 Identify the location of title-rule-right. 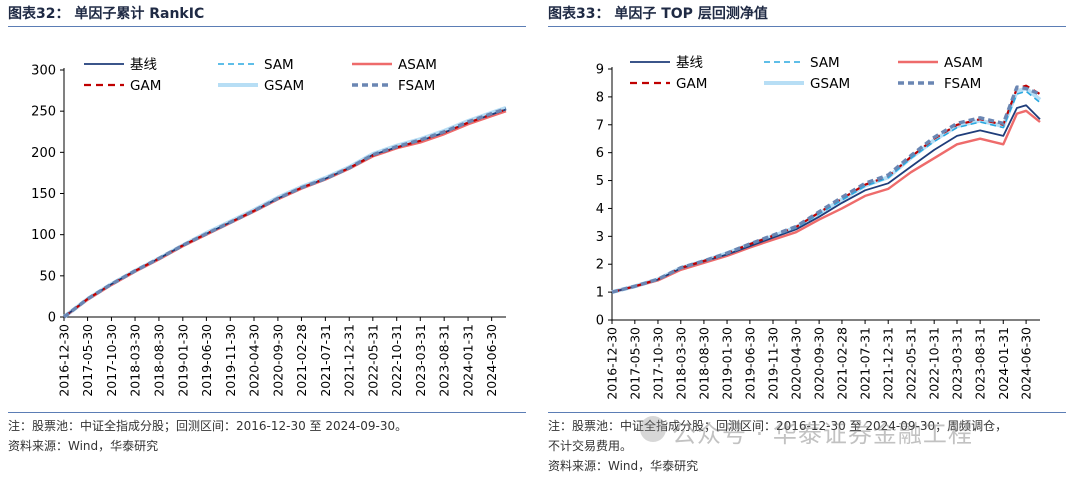
(807, 26).